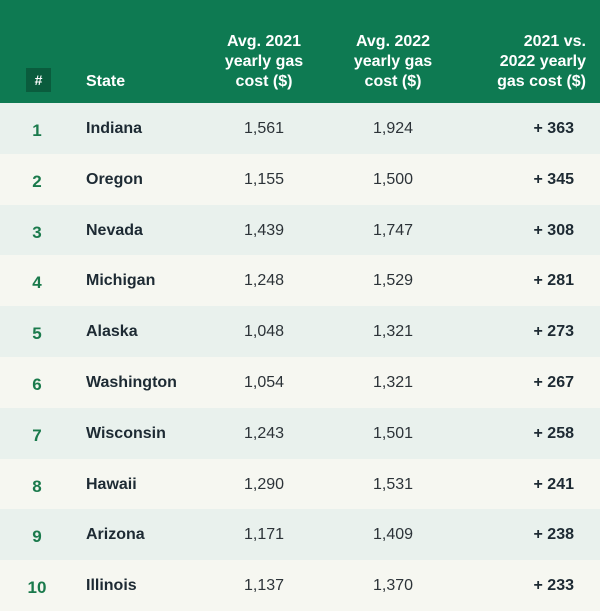 The width and height of the screenshot is (600, 613). Describe the element at coordinates (121, 281) in the screenshot. I see `state: Michigan` at that location.